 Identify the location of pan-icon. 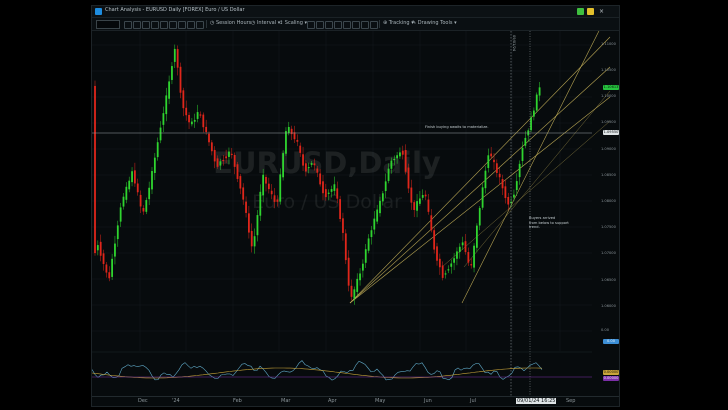
(155, 25).